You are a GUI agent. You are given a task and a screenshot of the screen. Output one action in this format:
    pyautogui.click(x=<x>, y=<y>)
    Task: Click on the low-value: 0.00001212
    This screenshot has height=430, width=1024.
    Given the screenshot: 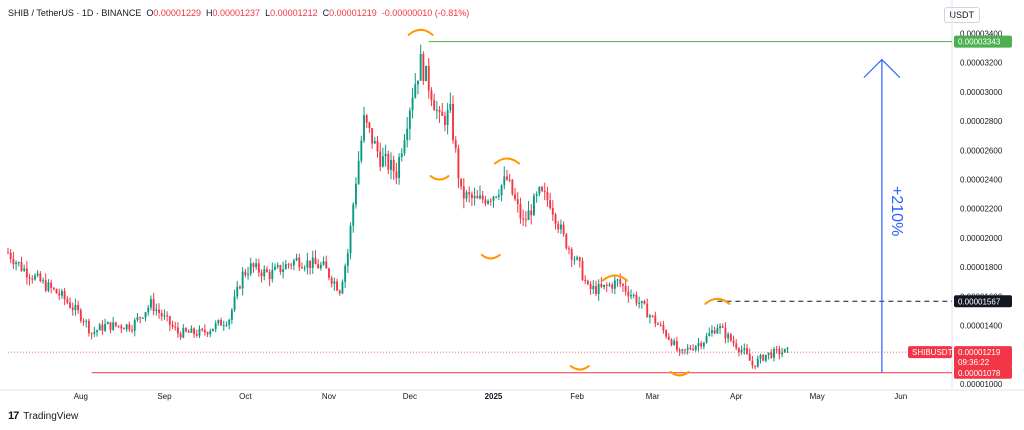 What is the action you would take?
    pyautogui.click(x=294, y=13)
    